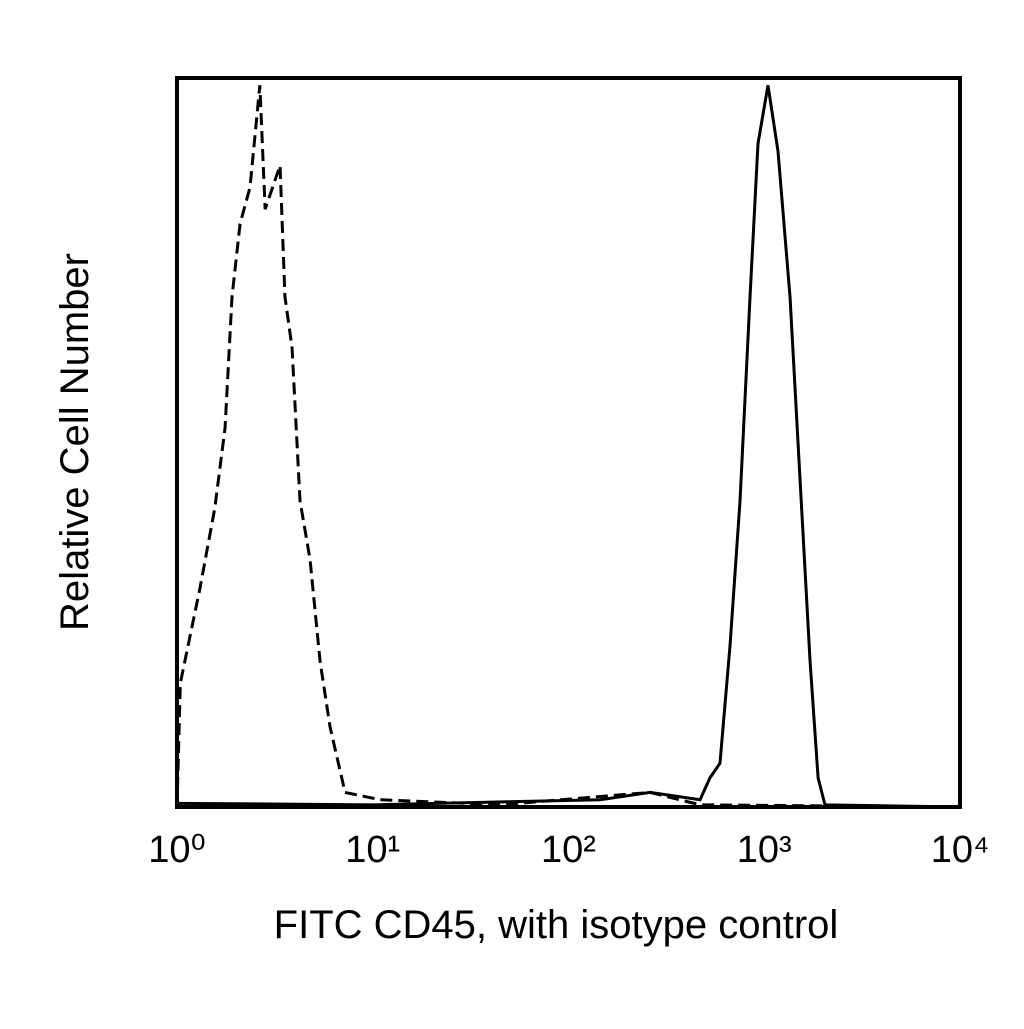 Image resolution: width=1024 pixels, height=1029 pixels. What do you see at coordinates (568, 850) in the screenshot?
I see `x-tick-label: 10²` at bounding box center [568, 850].